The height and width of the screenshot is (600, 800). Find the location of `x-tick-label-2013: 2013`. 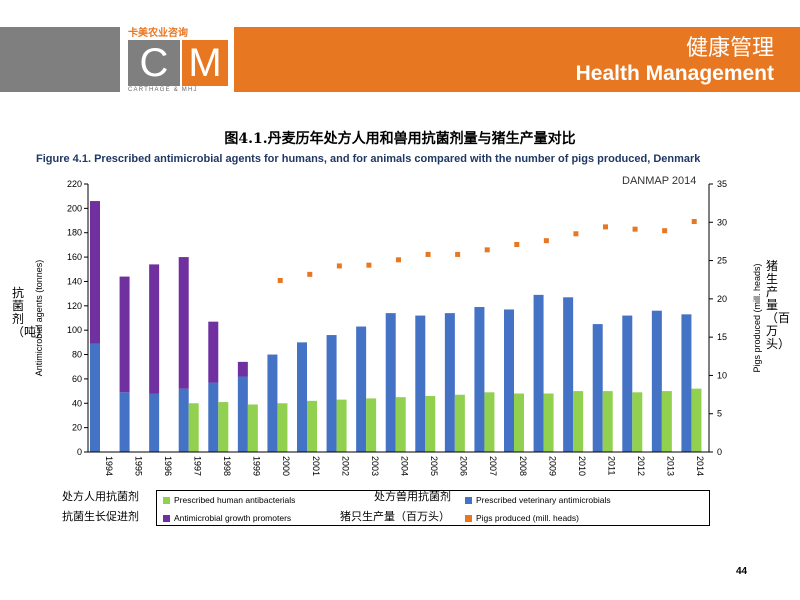

x-tick-label-2013: 2013 is located at coordinates (671, 466).